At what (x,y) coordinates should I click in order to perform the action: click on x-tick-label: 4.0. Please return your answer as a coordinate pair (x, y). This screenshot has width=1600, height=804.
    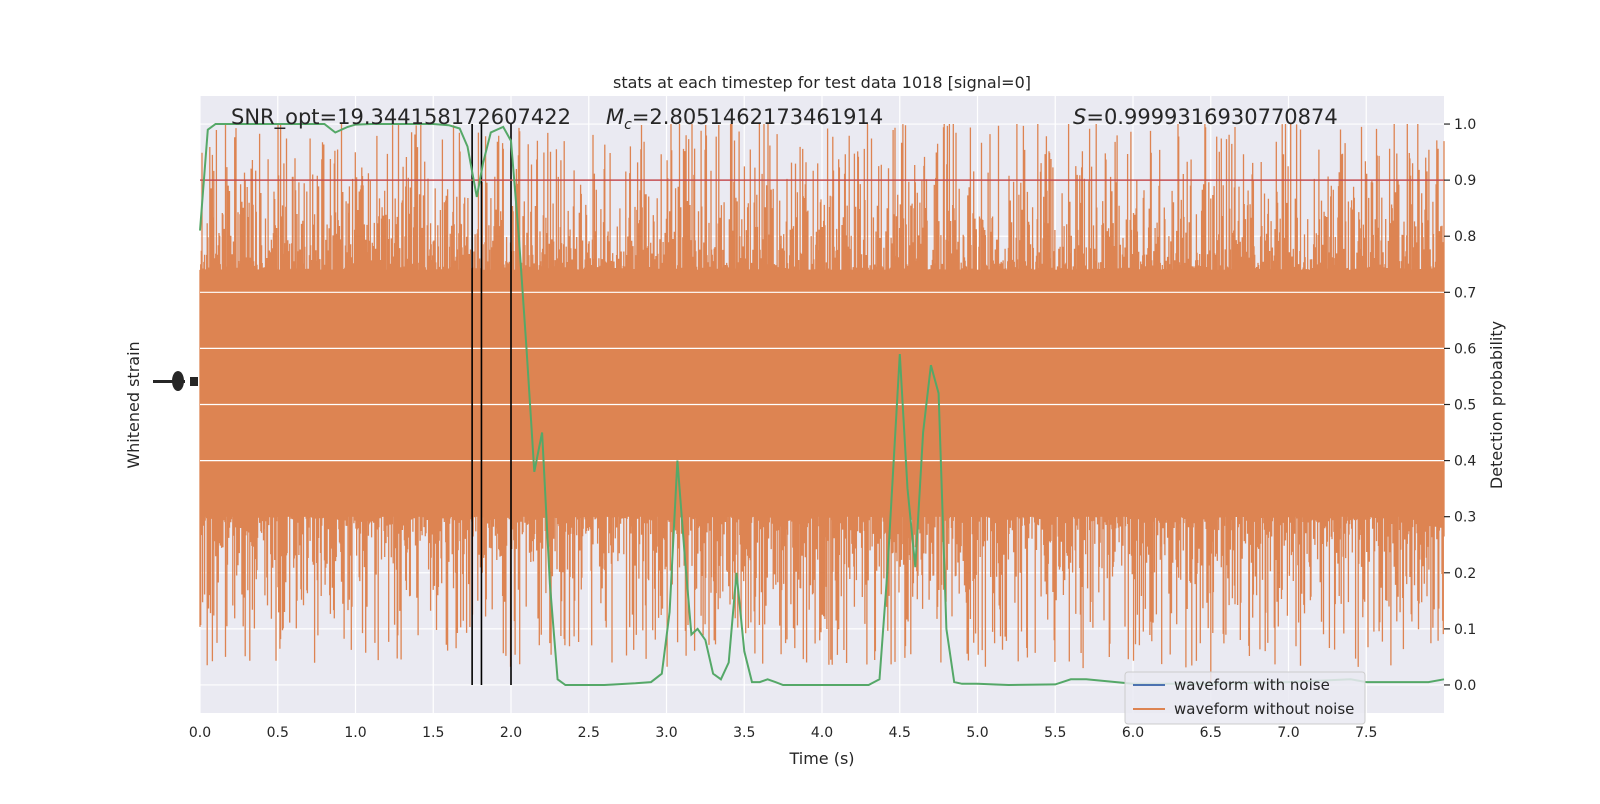
    Looking at the image, I should click on (822, 733).